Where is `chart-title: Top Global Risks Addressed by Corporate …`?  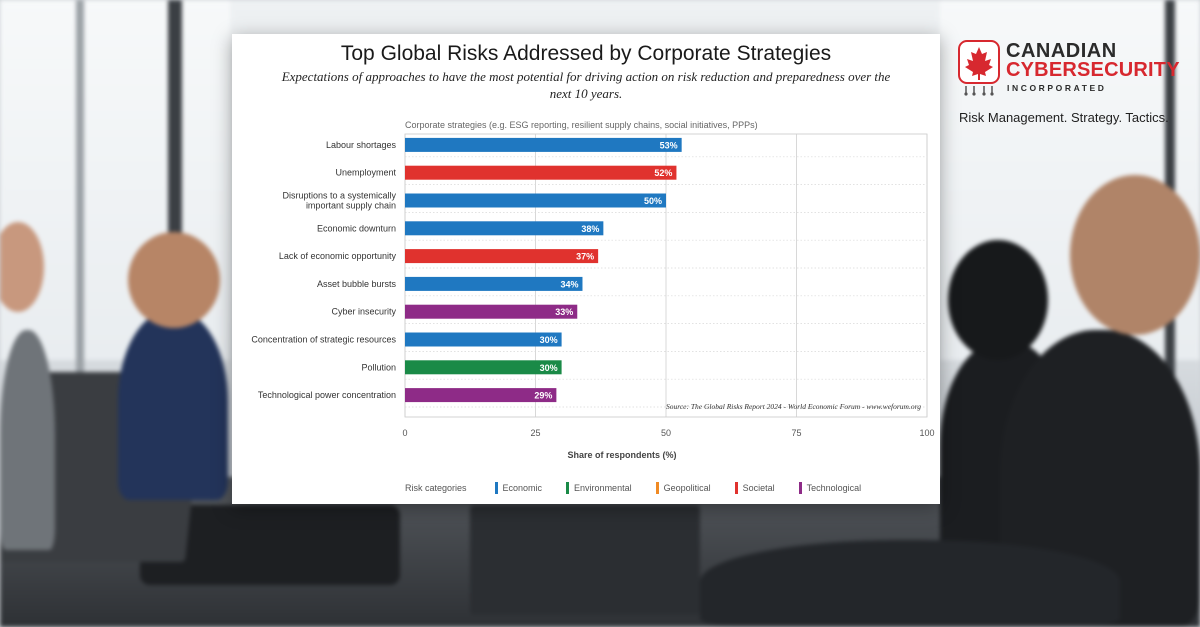 chart-title: Top Global Risks Addressed by Corporate … is located at coordinates (586, 53).